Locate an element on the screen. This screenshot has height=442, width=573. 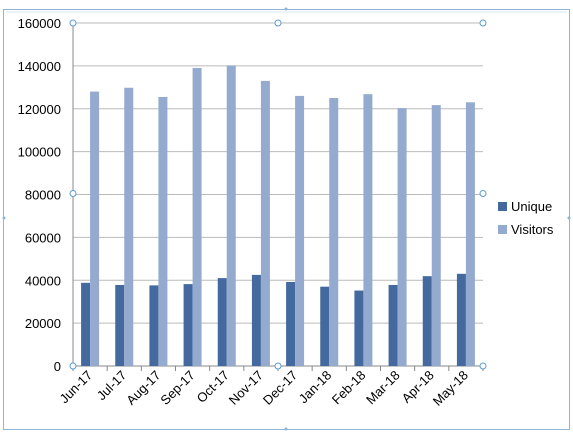
y-tick-label: 0 is located at coordinates (57, 366).